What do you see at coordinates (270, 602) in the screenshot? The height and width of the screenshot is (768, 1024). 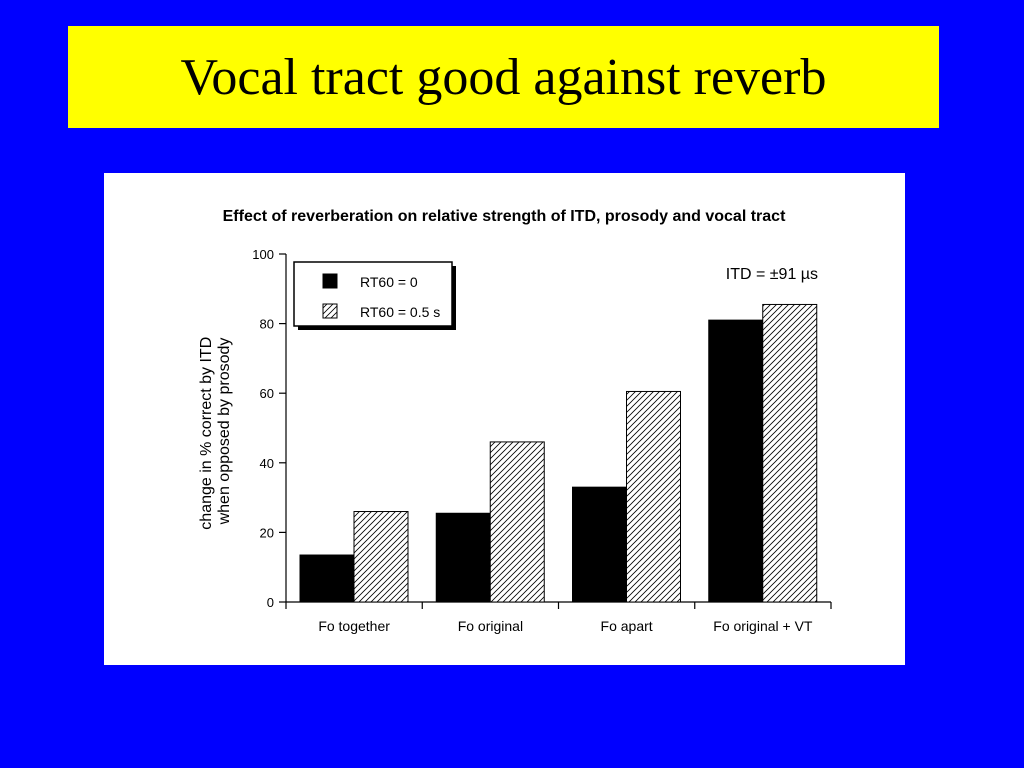 I see `y-tick-label: 0` at bounding box center [270, 602].